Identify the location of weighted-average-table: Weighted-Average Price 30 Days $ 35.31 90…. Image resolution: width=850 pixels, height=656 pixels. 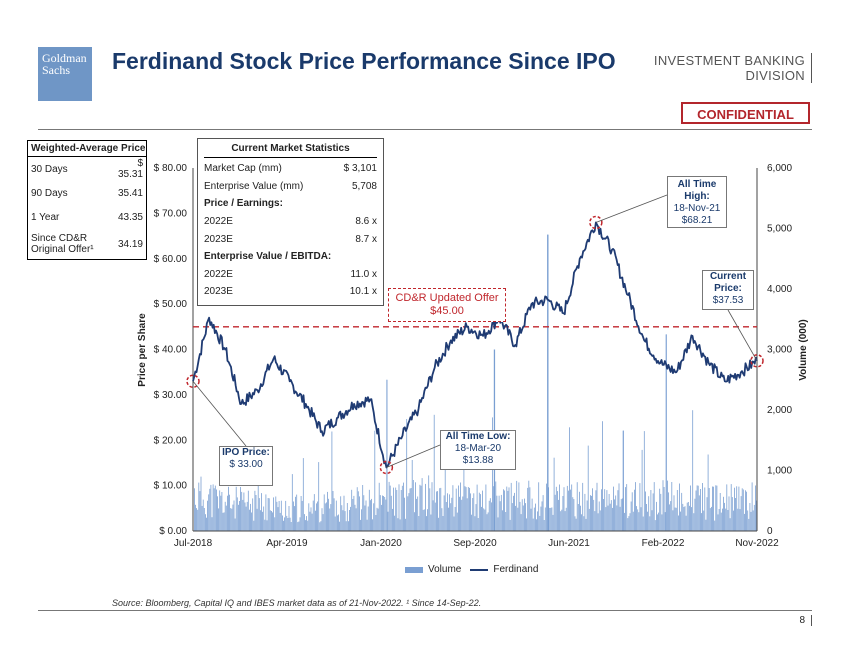
(87, 200).